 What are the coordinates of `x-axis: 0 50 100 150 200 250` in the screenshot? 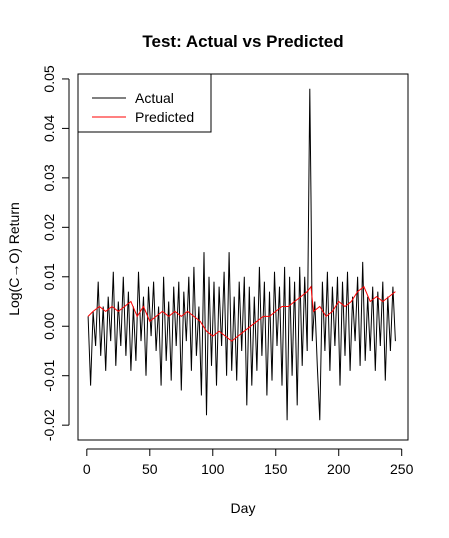 It's located at (248, 462).